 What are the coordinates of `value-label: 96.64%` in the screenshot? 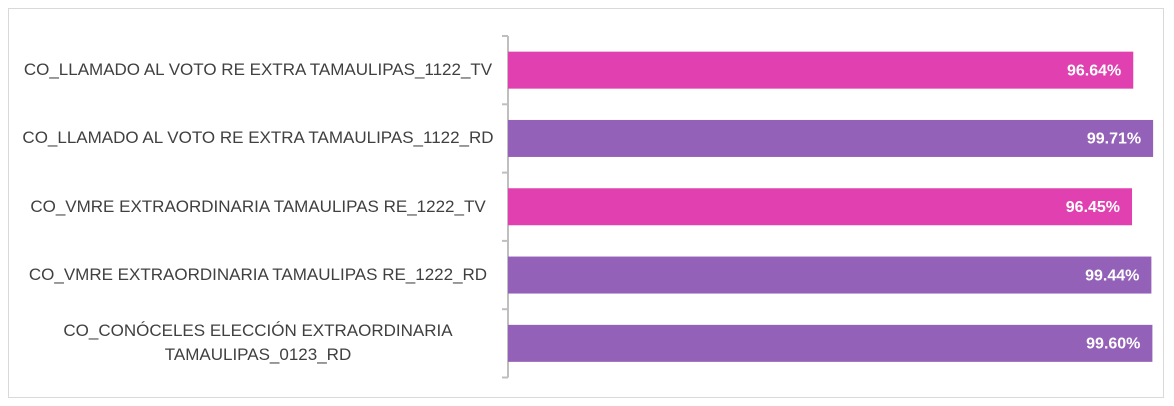 It's located at (1094, 70).